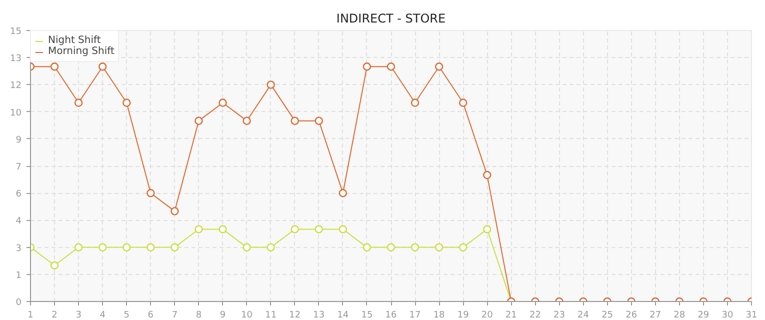 The width and height of the screenshot is (765, 320). I want to click on y-tick-label: 0, so click(19, 303).